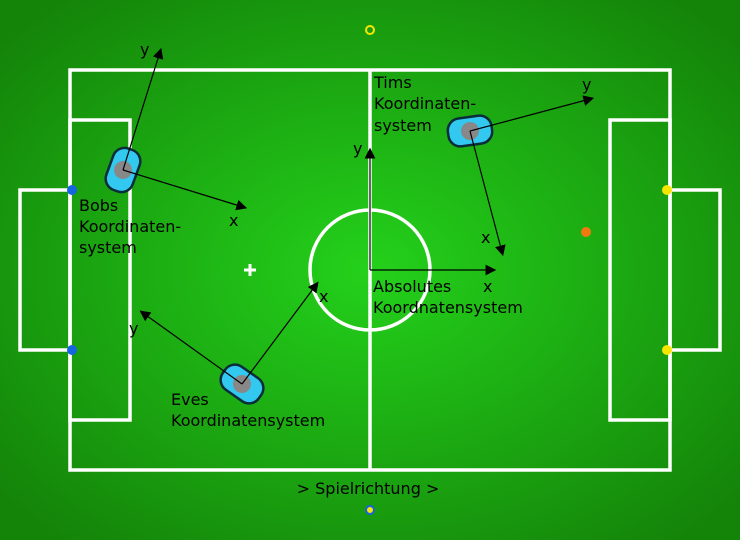 The height and width of the screenshot is (540, 740). I want to click on eve-label-line1: Eves, so click(190, 399).